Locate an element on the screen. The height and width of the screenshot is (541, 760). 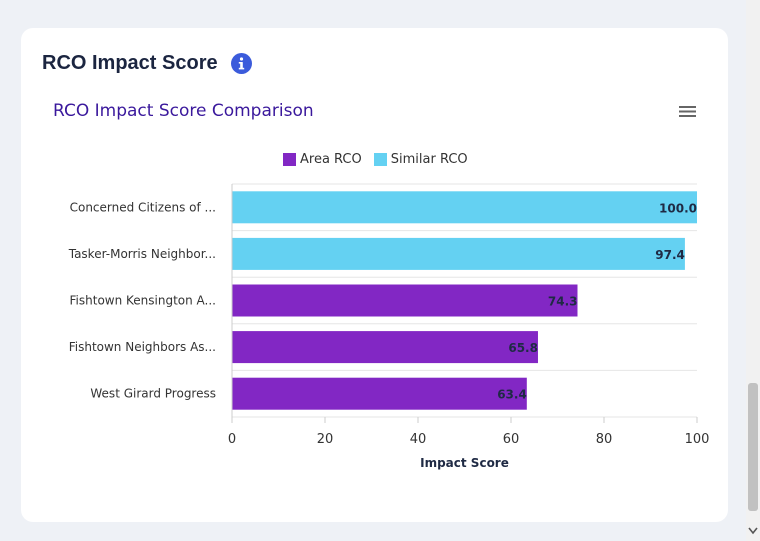
data-label: 63.4 is located at coordinates (512, 395).